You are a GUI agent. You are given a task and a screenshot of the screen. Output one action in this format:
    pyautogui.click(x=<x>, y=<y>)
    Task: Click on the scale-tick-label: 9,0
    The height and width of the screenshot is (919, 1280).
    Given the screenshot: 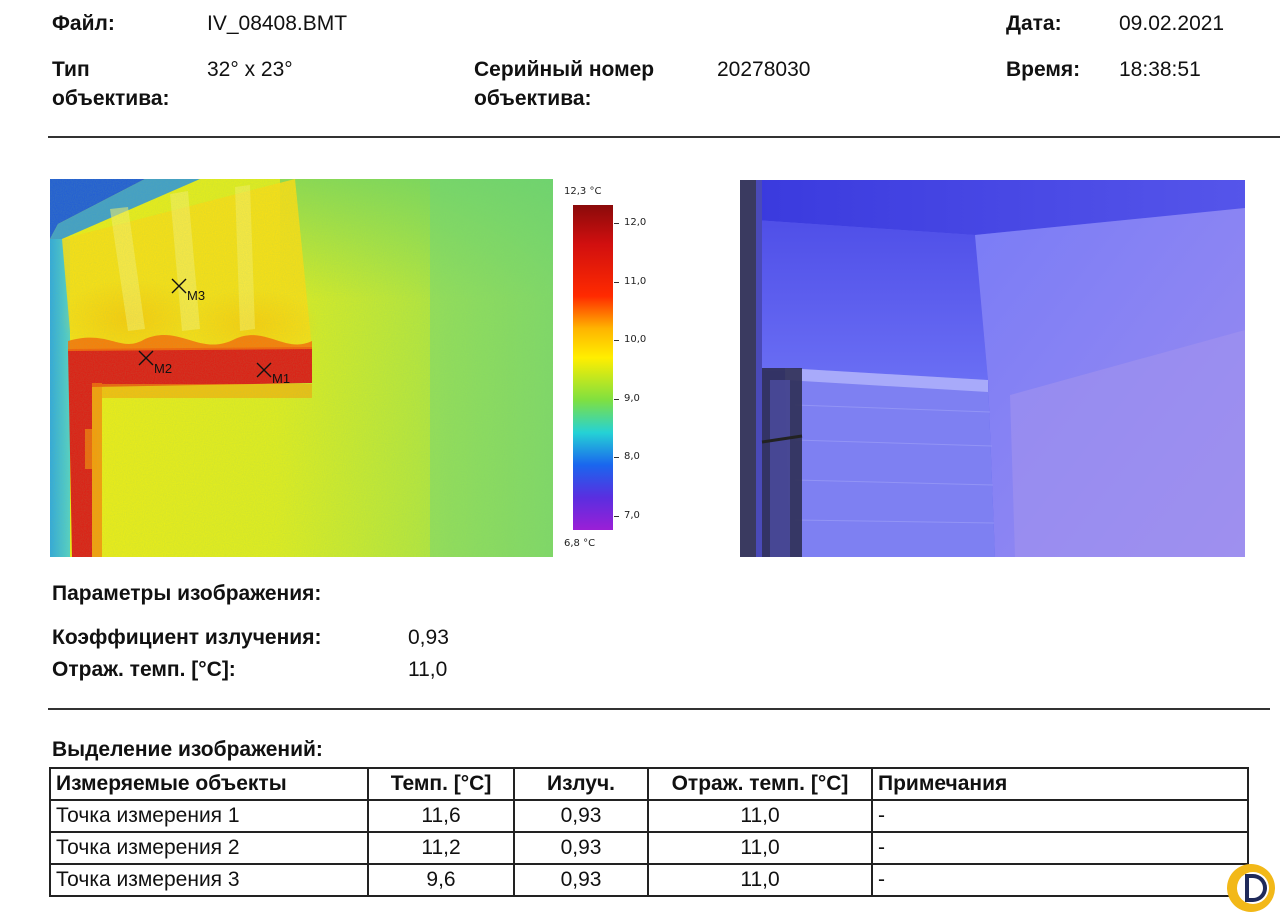 What is the action you would take?
    pyautogui.click(x=632, y=398)
    